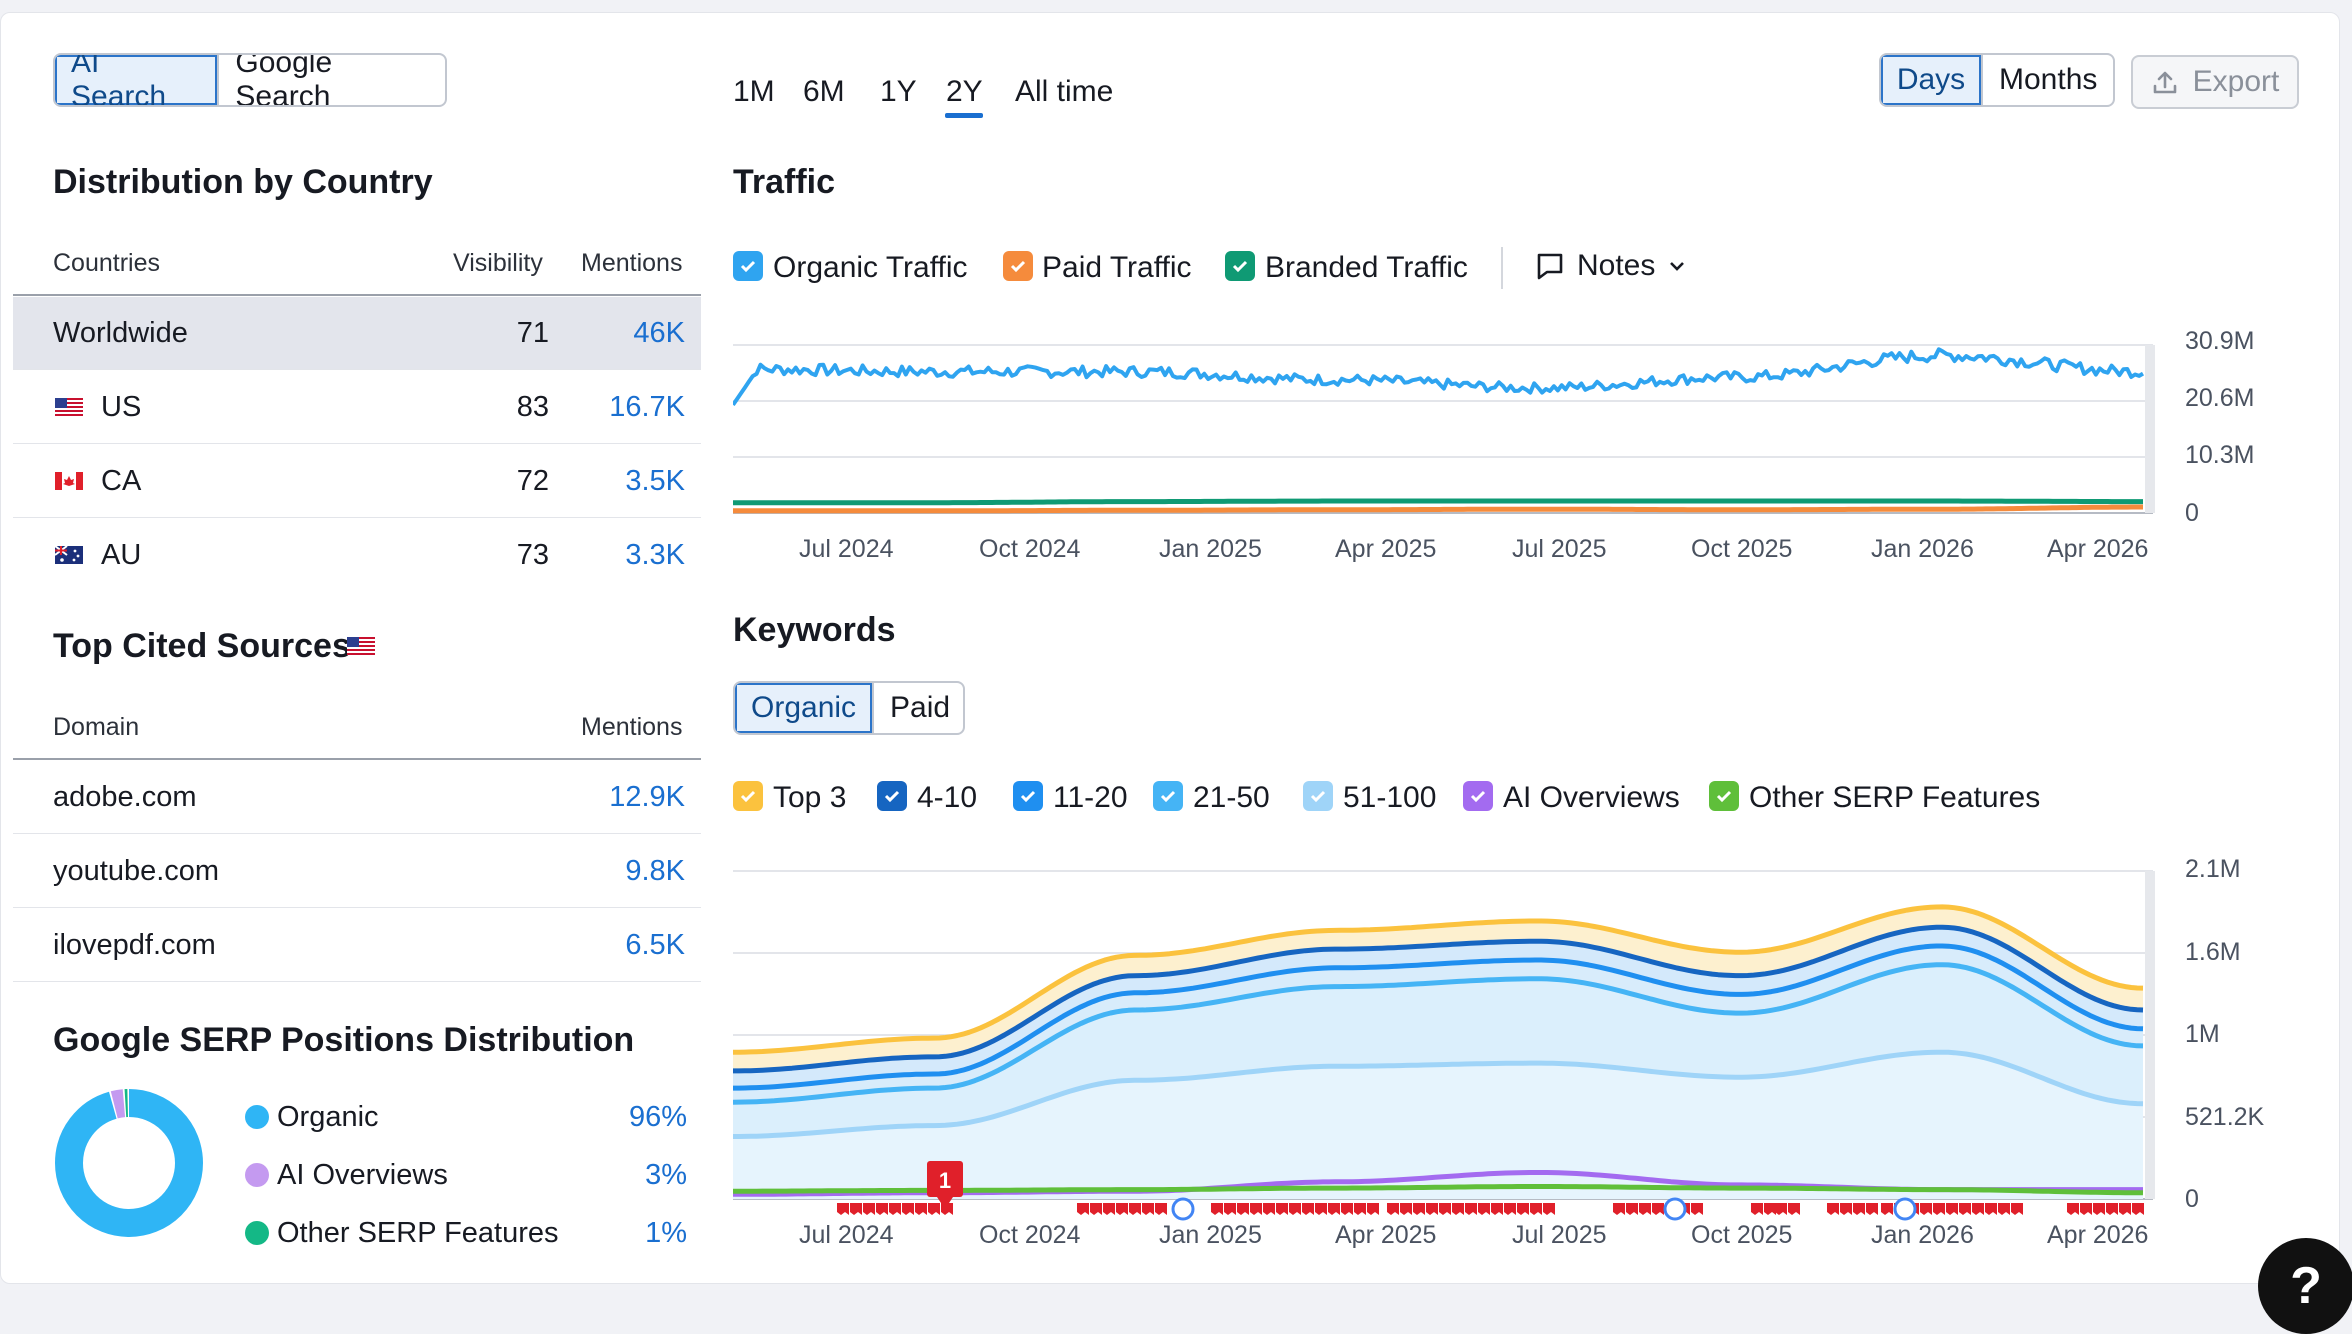 The height and width of the screenshot is (1334, 2352). I want to click on tab-organic: Organic, so click(804, 708).